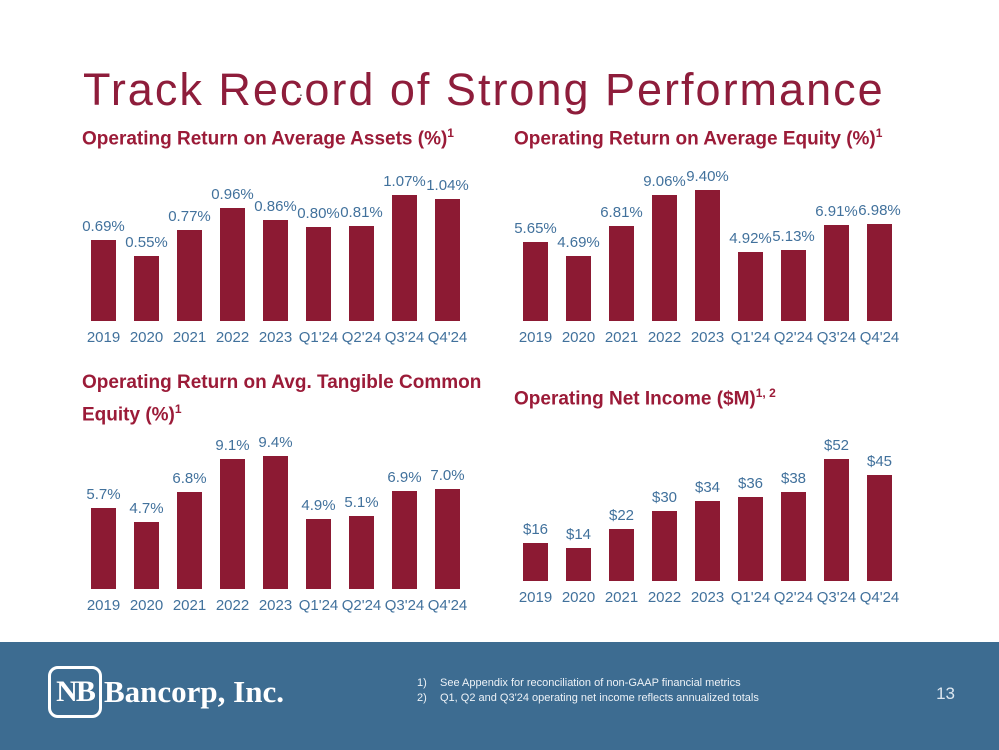 The height and width of the screenshot is (750, 999). Describe the element at coordinates (793, 237) in the screenshot. I see `bar-value-label: 5.13%` at that location.